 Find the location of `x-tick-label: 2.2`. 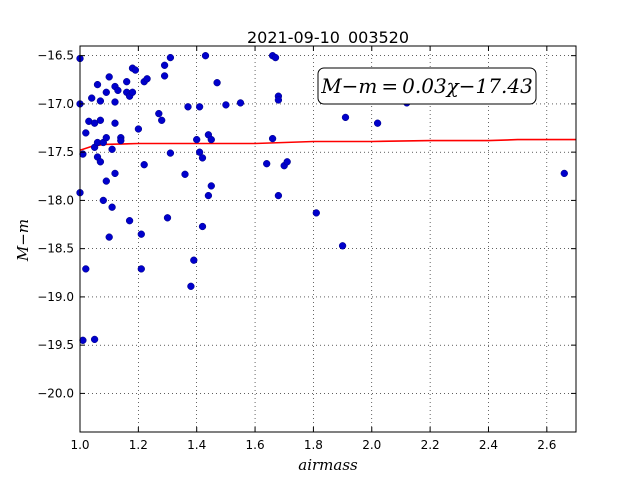

x-tick-label: 2.2 is located at coordinates (430, 445).